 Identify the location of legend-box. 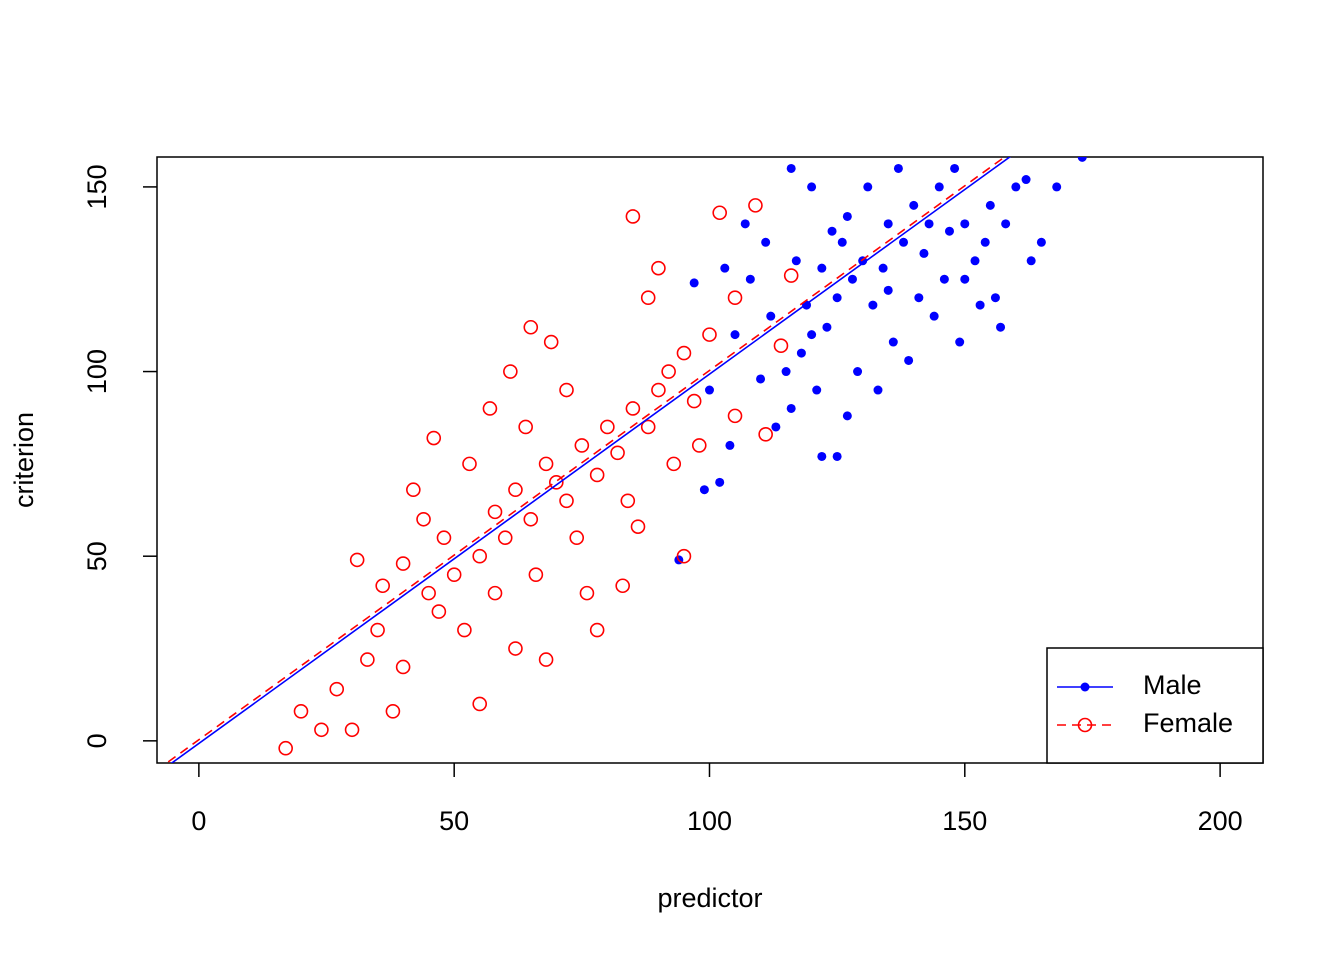
(1155, 705).